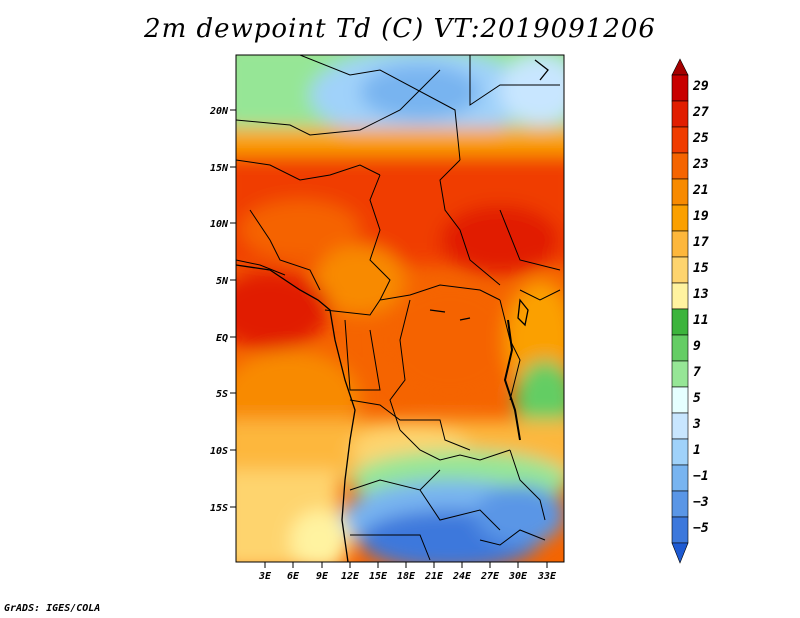 The width and height of the screenshot is (800, 618). I want to click on colorbar-label: 23, so click(700, 164).